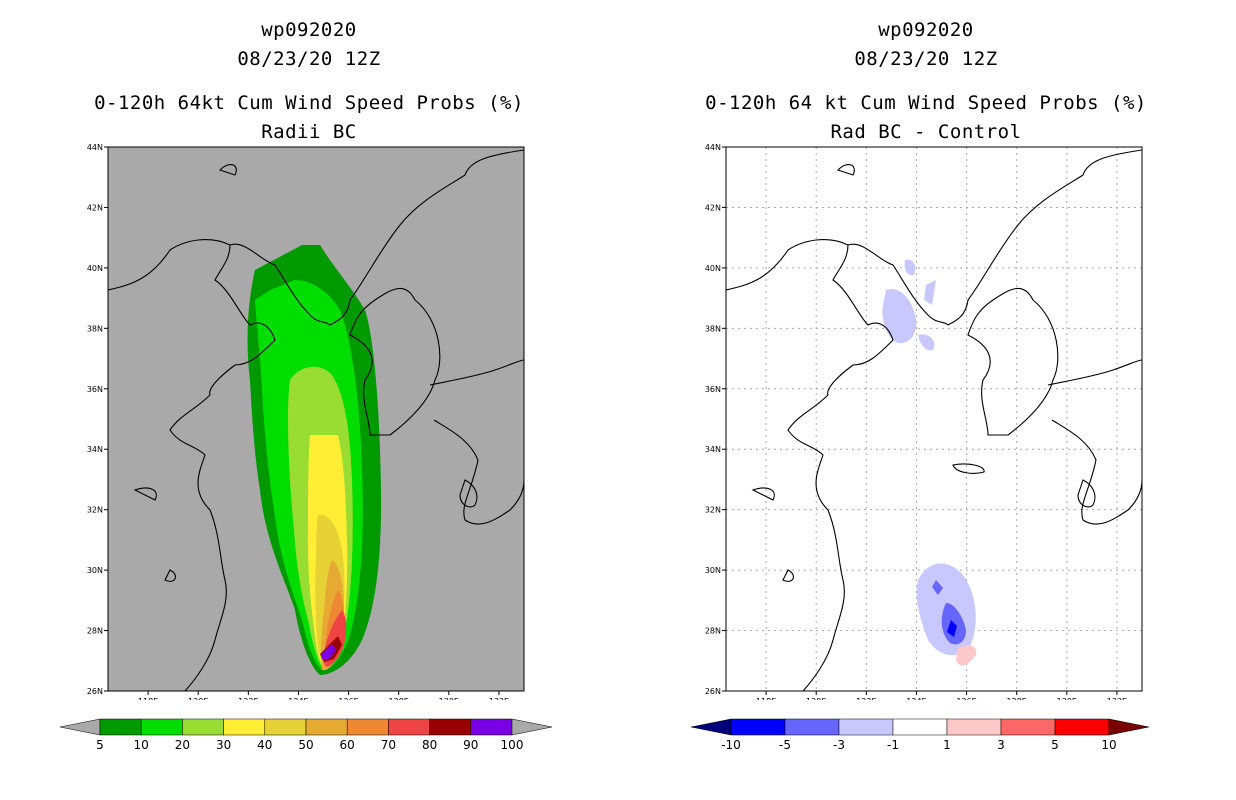 The width and height of the screenshot is (1236, 800). What do you see at coordinates (713, 268) in the screenshot?
I see `lat-tick-label: 40N` at bounding box center [713, 268].